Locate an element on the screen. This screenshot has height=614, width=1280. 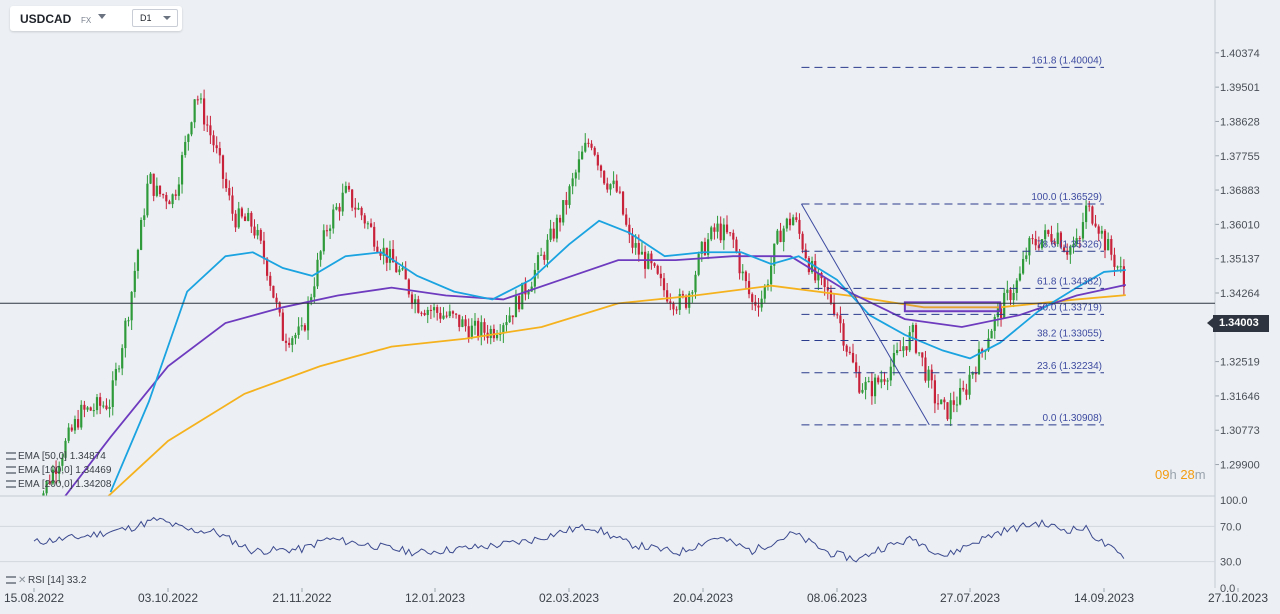
close-icon: ✕ is located at coordinates (22, 580).